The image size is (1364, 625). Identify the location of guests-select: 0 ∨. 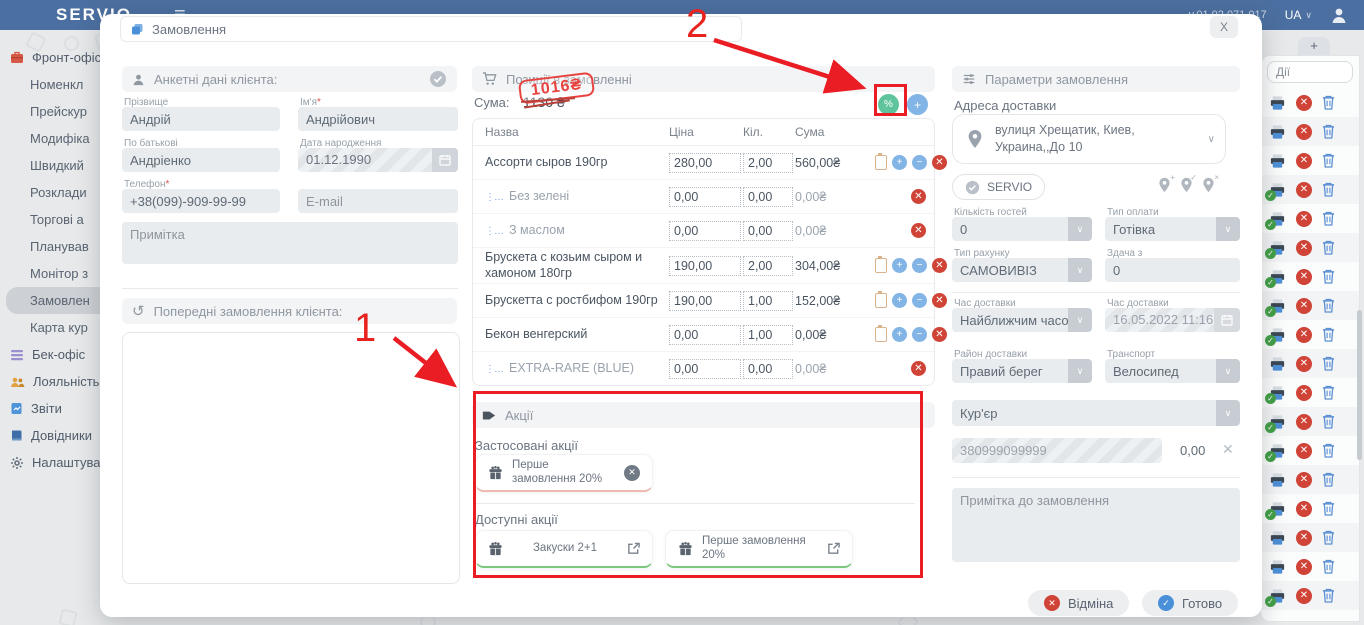
(1022, 229).